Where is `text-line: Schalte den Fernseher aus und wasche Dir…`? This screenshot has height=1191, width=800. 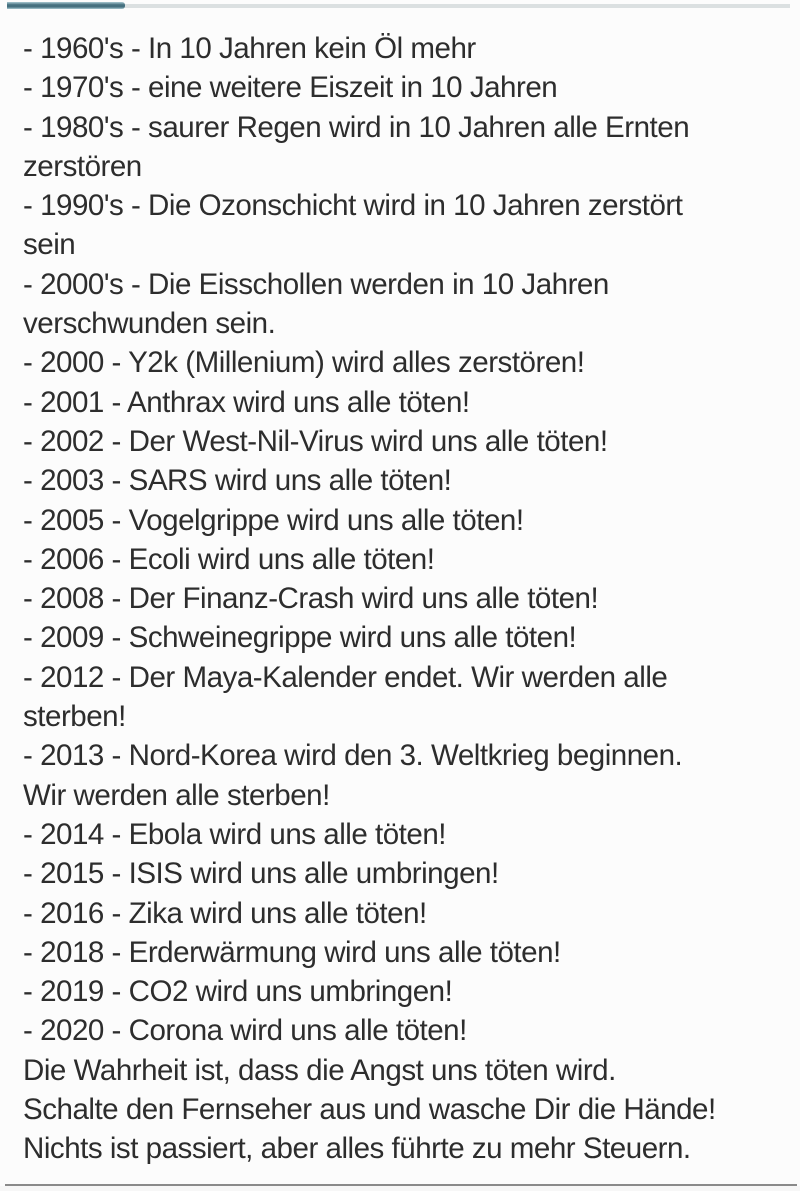
text-line: Schalte den Fernseher aus und wasche Dir… is located at coordinates (369, 1110).